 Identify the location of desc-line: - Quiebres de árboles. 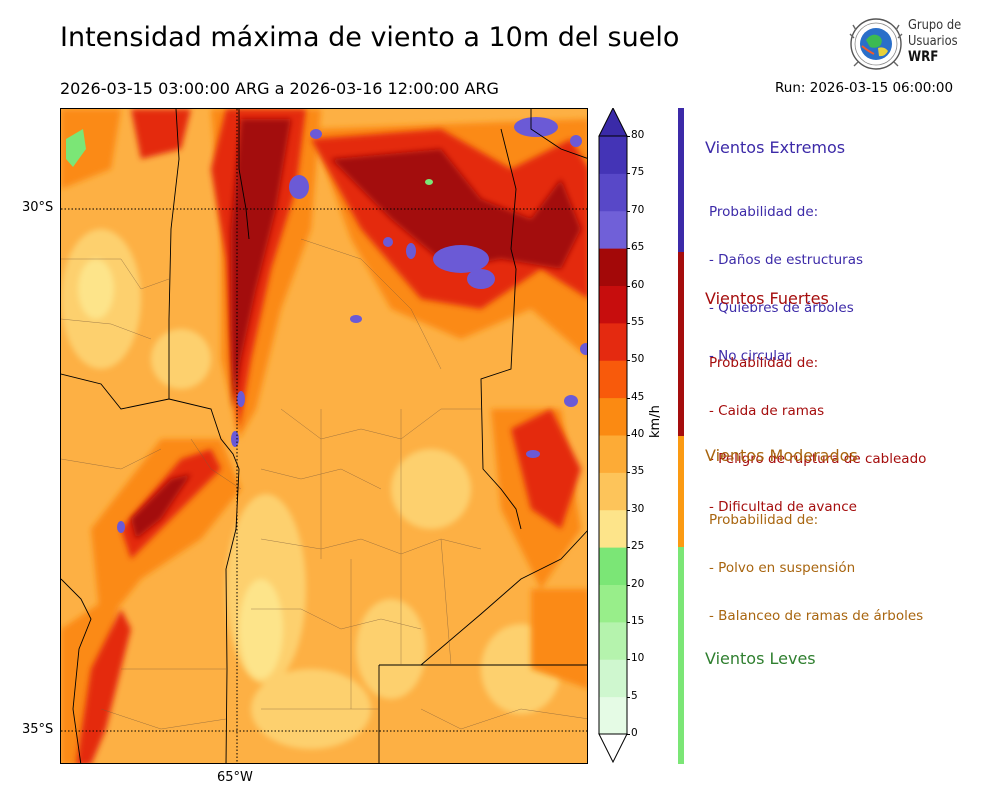
(781, 308).